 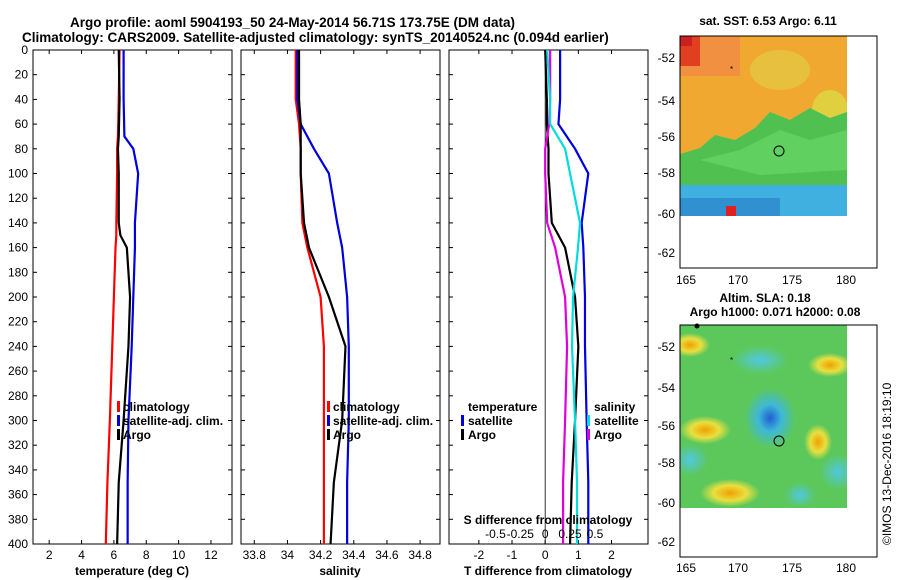 What do you see at coordinates (22, 149) in the screenshot?
I see `depth-tick-label: 80` at bounding box center [22, 149].